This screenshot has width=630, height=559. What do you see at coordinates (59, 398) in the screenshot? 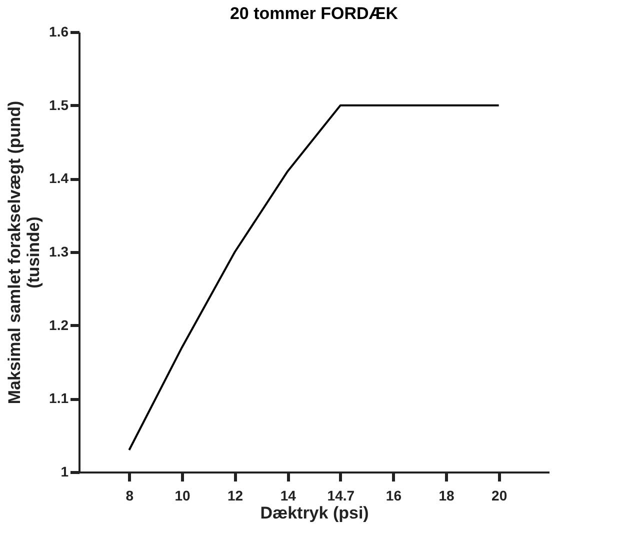
I see `y-tick-label: 1.1` at bounding box center [59, 398].